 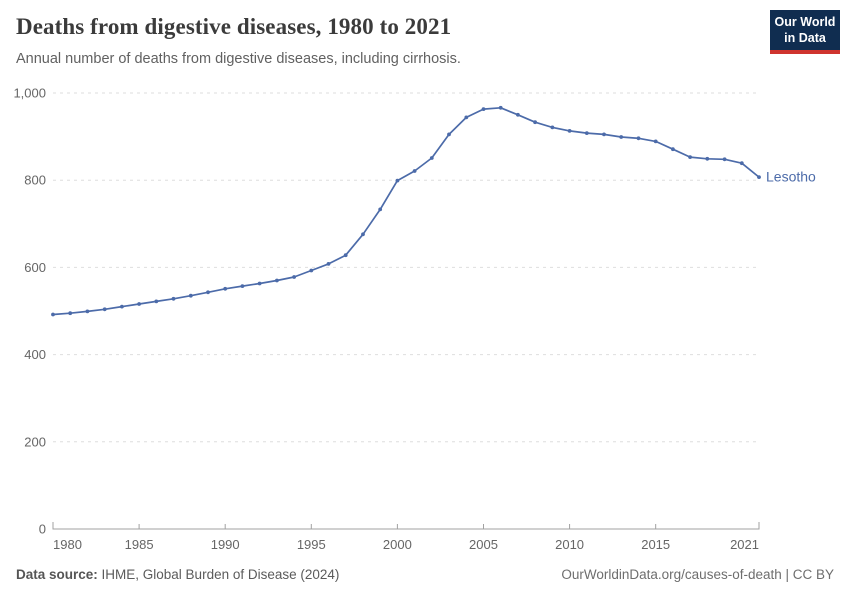 I want to click on data-point-lesotho-1986, so click(x=156, y=301).